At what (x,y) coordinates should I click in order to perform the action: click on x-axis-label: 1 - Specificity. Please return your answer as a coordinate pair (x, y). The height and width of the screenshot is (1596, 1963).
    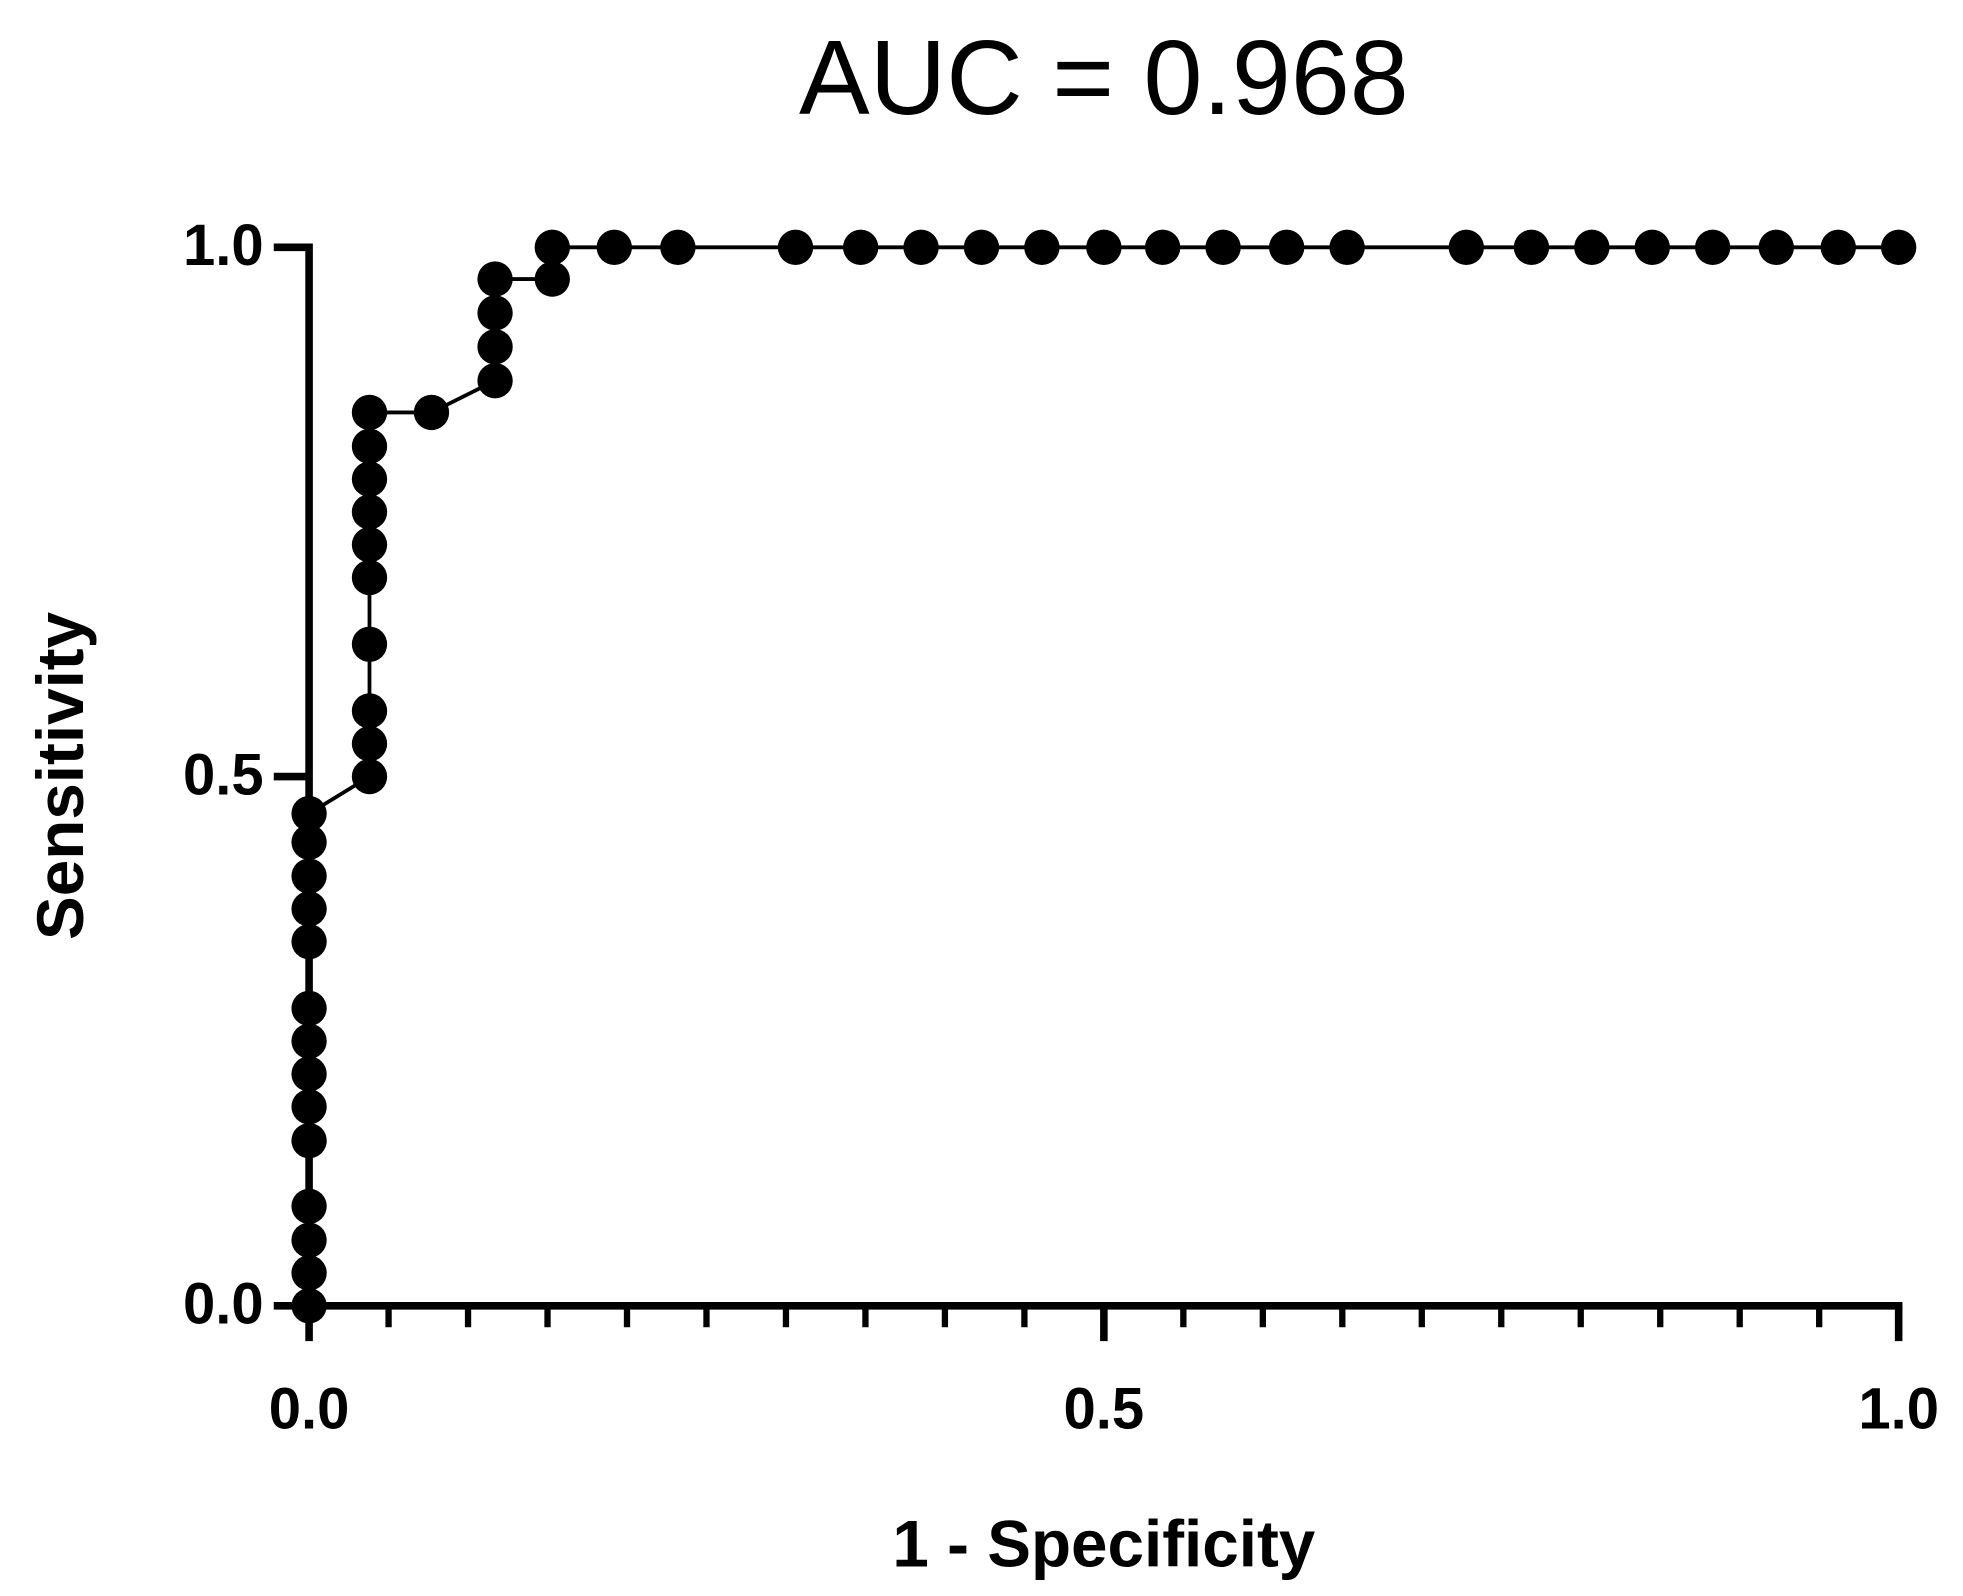
    Looking at the image, I should click on (1103, 1544).